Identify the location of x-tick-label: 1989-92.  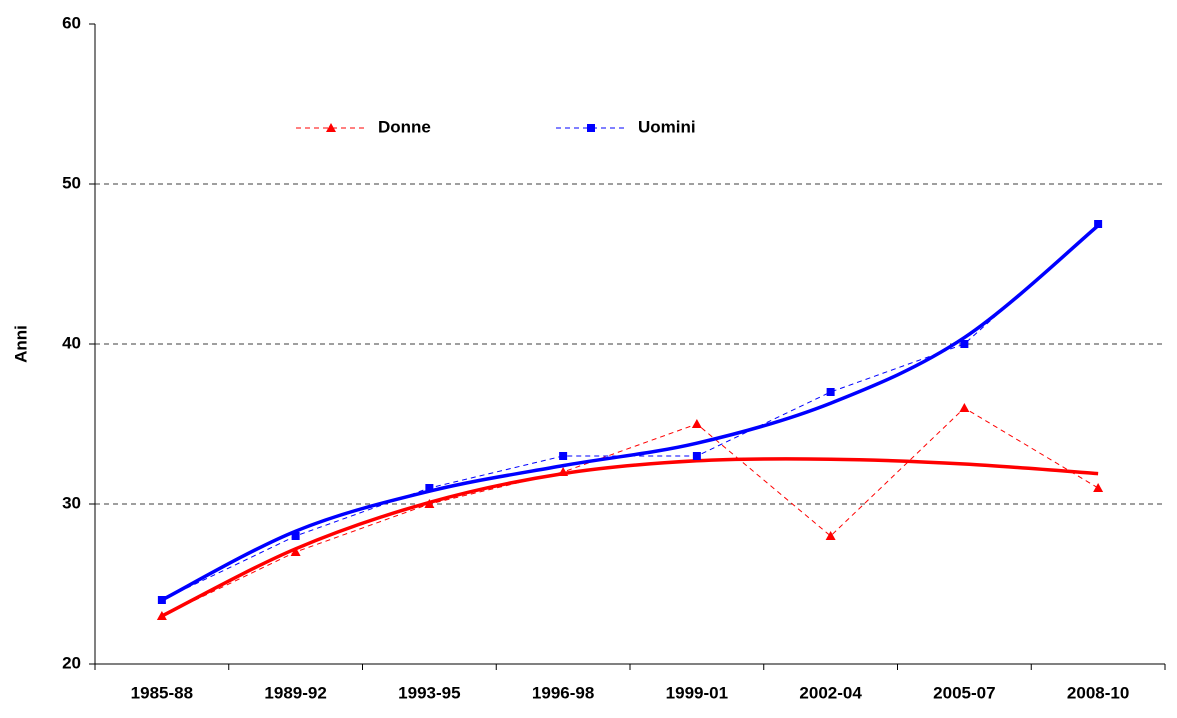
(295, 692).